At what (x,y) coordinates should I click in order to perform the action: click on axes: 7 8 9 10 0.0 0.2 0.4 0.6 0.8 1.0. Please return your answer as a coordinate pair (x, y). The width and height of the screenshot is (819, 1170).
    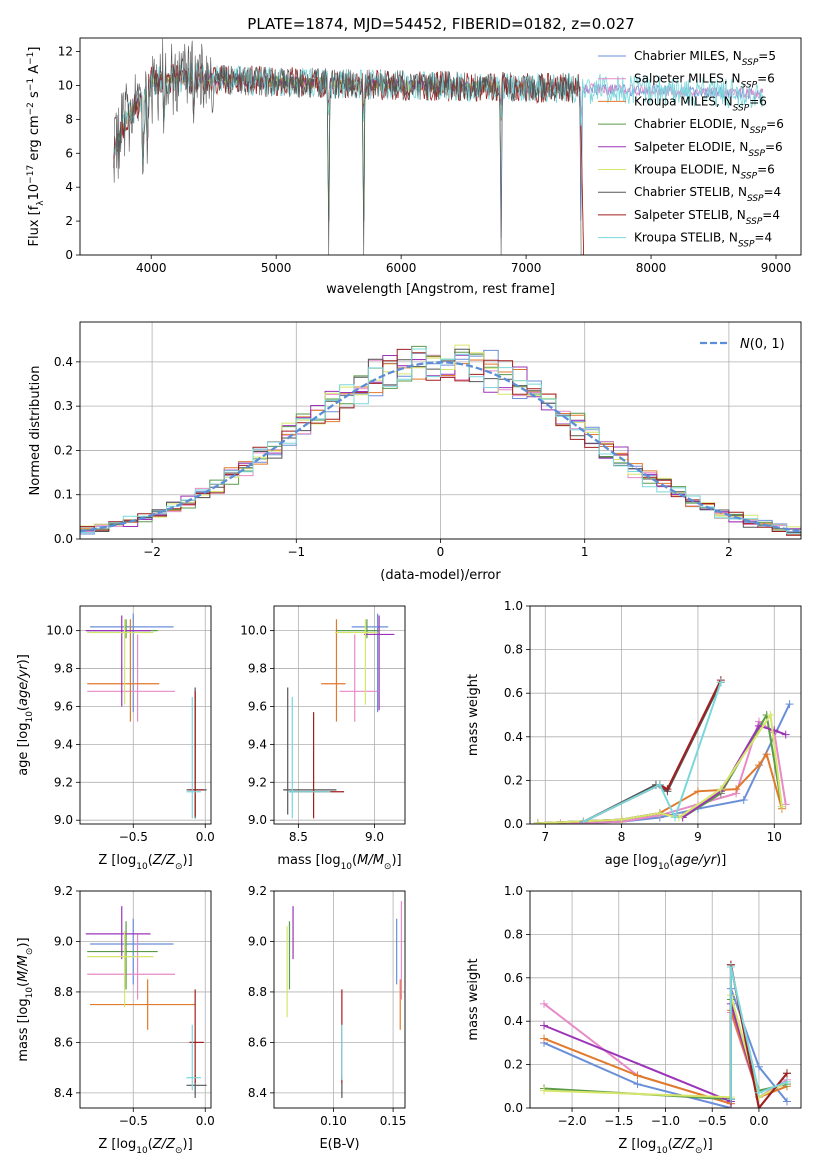
    Looking at the image, I should click on (653, 721).